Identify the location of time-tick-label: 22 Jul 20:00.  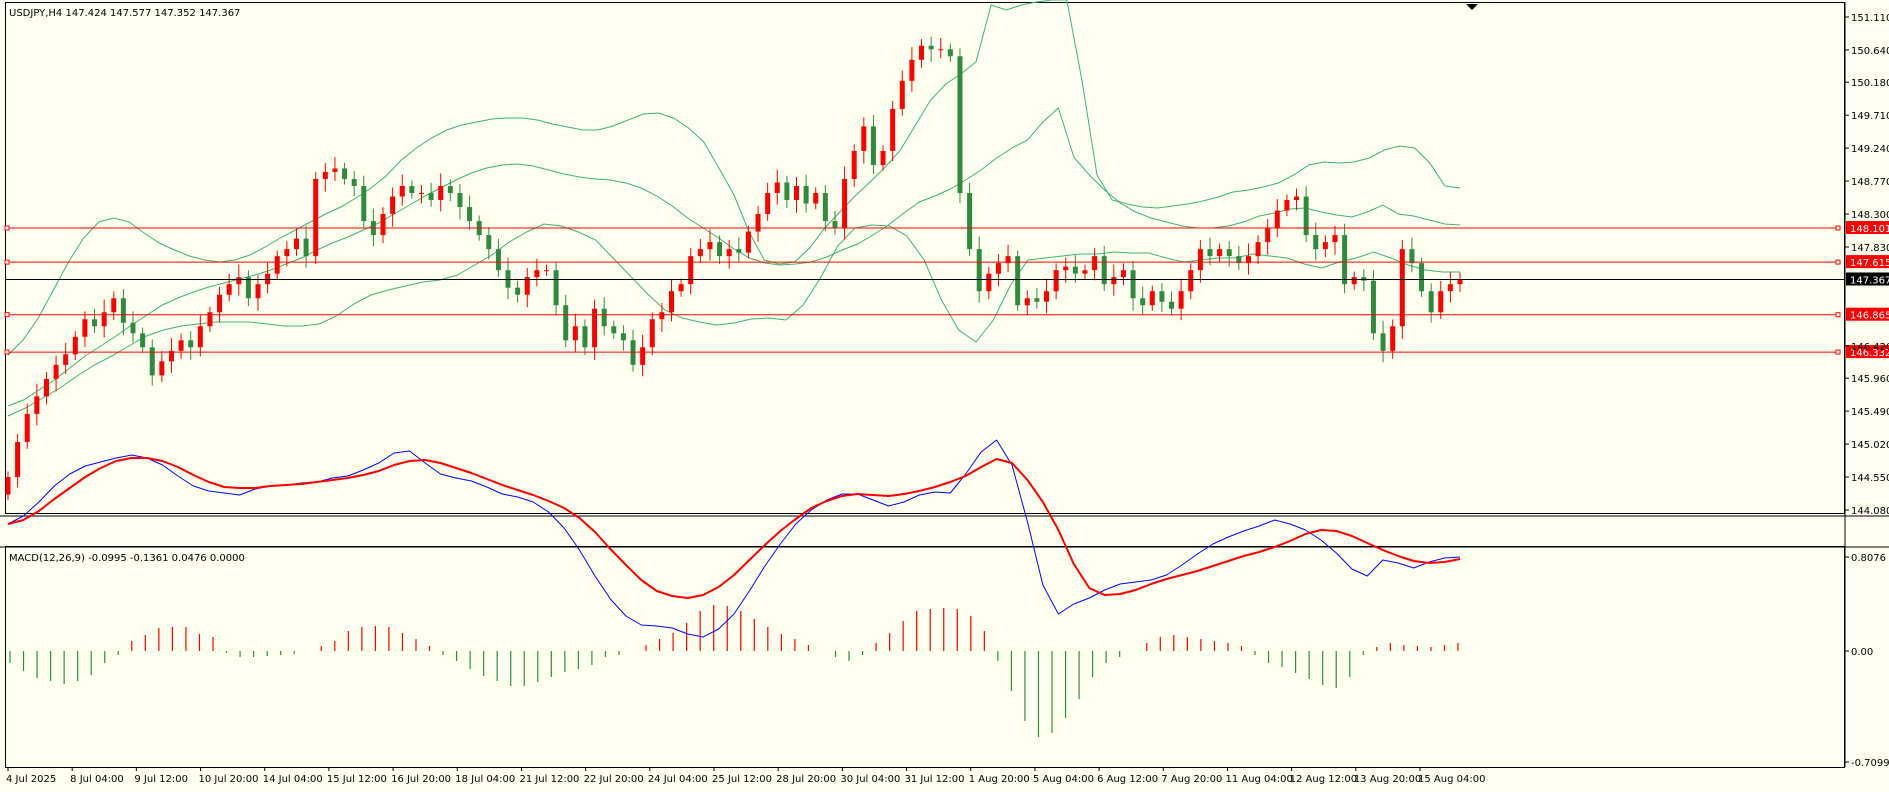
(614, 779).